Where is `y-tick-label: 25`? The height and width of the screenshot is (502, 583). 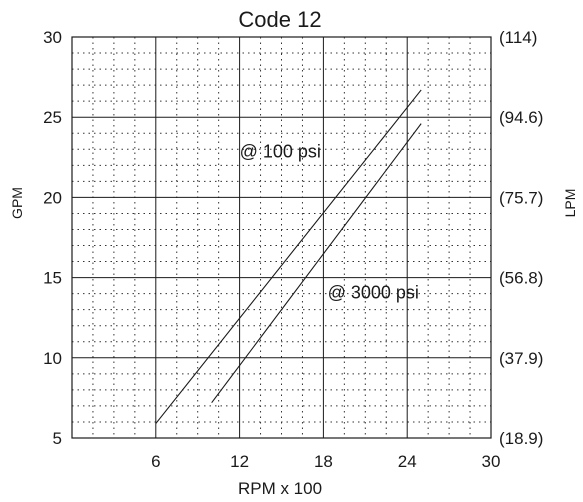 y-tick-label: 25 is located at coordinates (52, 117).